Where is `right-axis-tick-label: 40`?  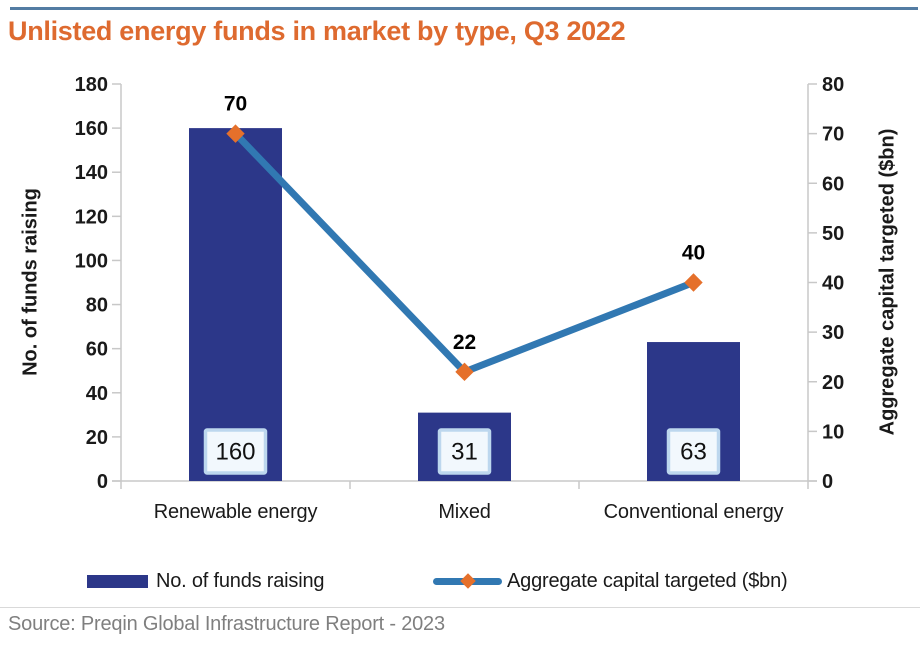
right-axis-tick-label: 40 is located at coordinates (833, 284).